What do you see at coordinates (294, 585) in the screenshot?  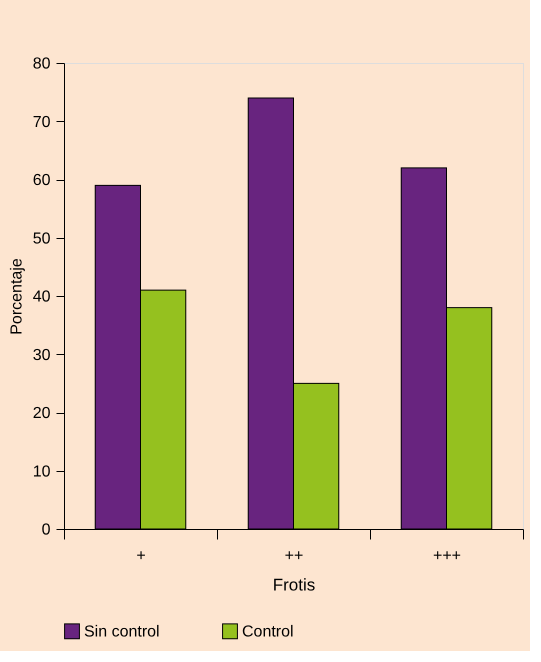 I see `x-axis-title: Frotis` at bounding box center [294, 585].